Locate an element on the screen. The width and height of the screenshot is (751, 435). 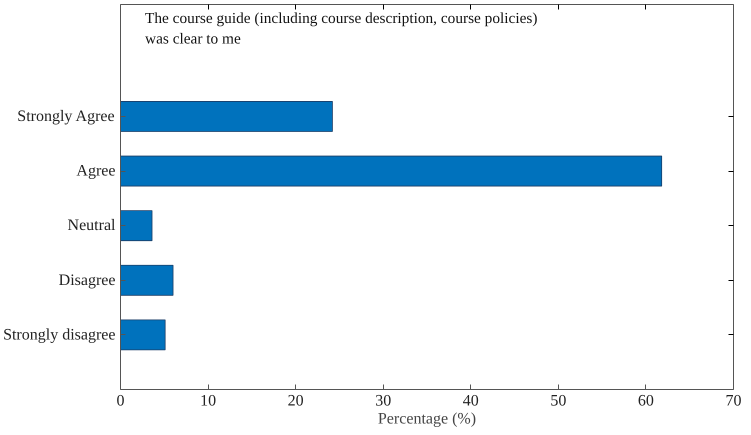
x-tick-label: 60 is located at coordinates (646, 401).